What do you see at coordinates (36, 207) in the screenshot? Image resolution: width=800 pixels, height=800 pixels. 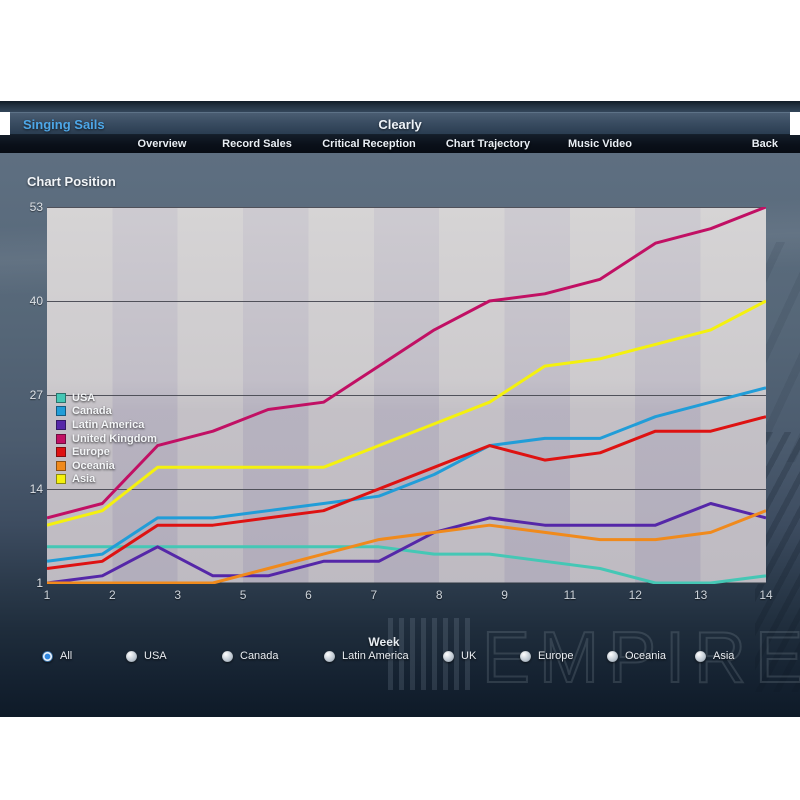 I see `y-tick-label-53: 53` at bounding box center [36, 207].